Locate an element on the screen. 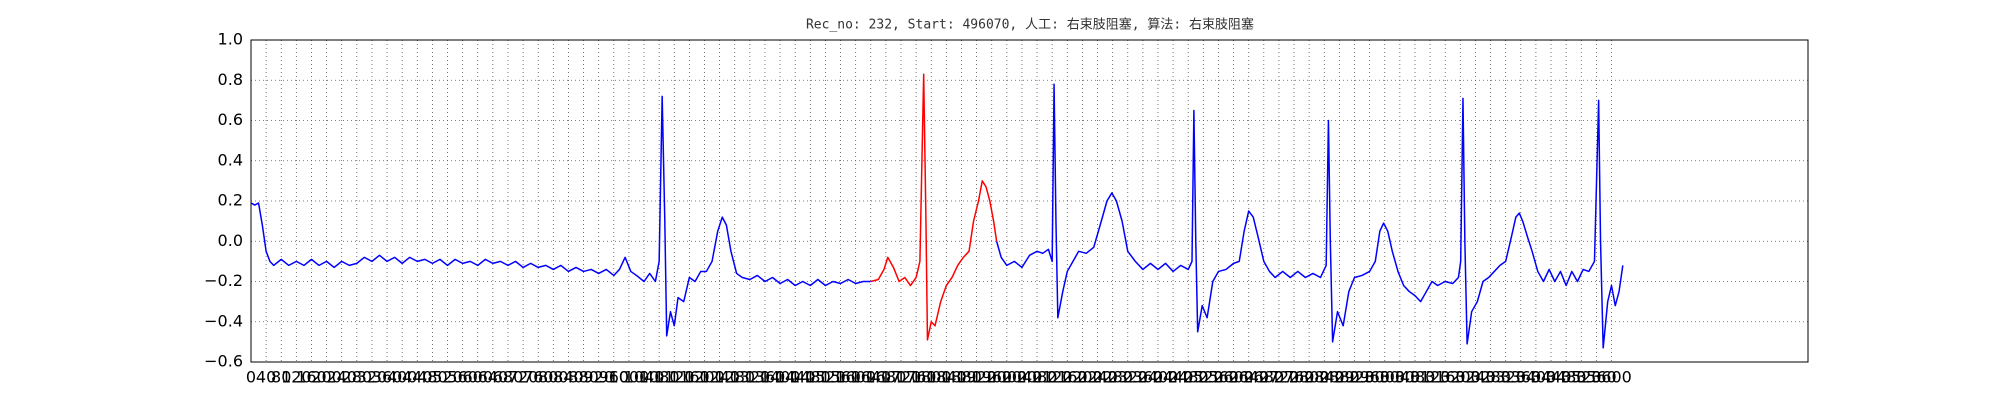 The height and width of the screenshot is (400, 2000). x-tick-label: 200 is located at coordinates (326, 377).